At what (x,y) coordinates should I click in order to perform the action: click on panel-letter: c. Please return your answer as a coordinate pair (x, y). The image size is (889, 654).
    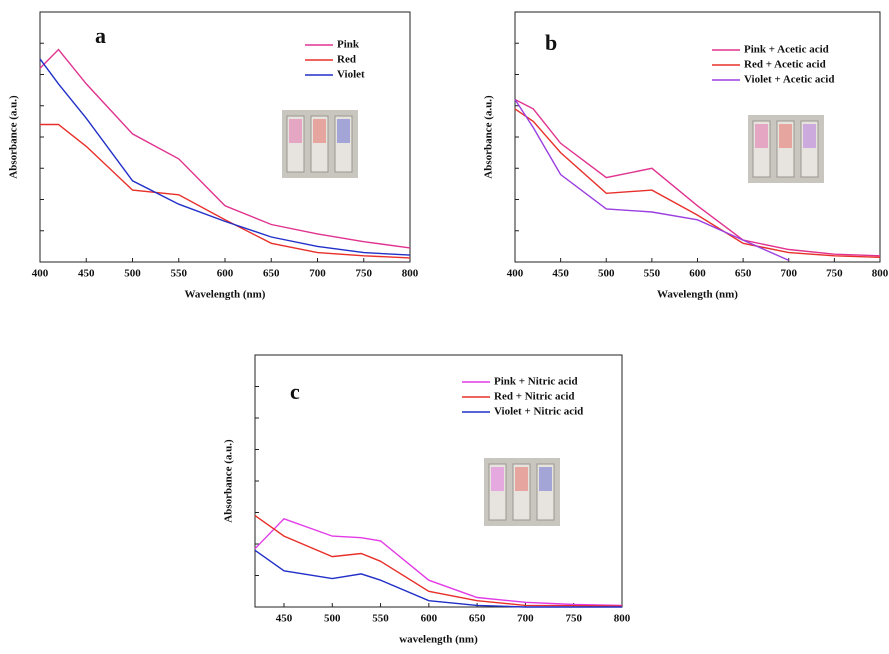
    Looking at the image, I should click on (295, 391).